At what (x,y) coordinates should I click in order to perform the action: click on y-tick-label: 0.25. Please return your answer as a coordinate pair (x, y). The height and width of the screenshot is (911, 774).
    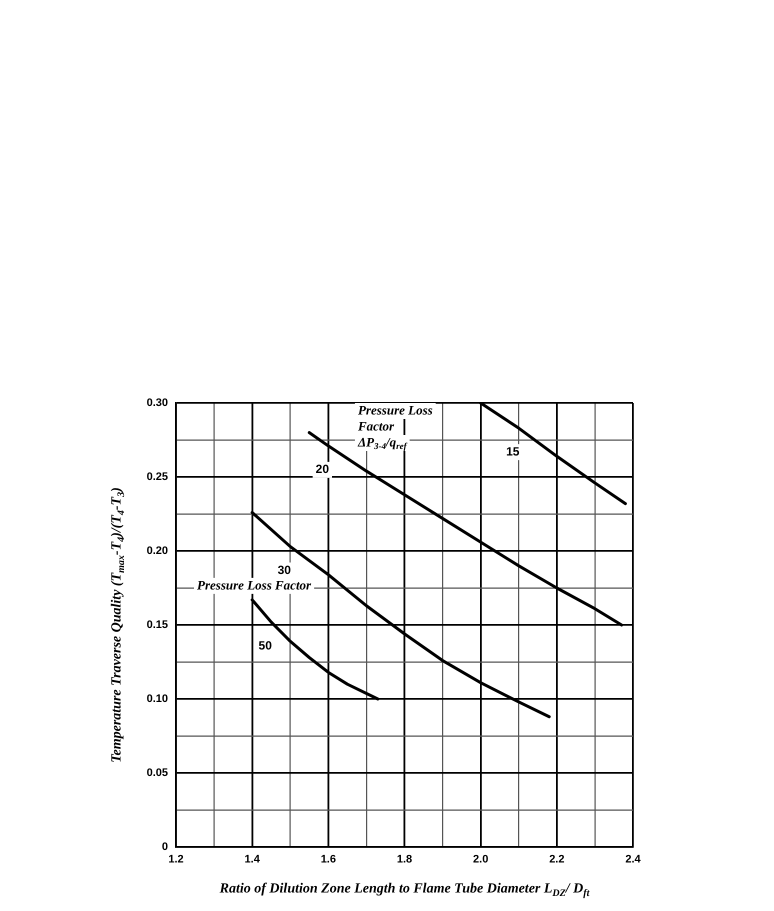
    Looking at the image, I should click on (157, 477).